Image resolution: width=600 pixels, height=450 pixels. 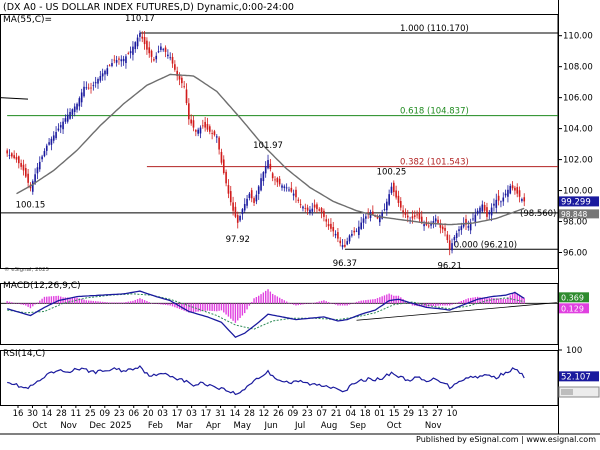 What do you see at coordinates (266, 380) in the screenshot?
I see `rsi-line` at bounding box center [266, 380].